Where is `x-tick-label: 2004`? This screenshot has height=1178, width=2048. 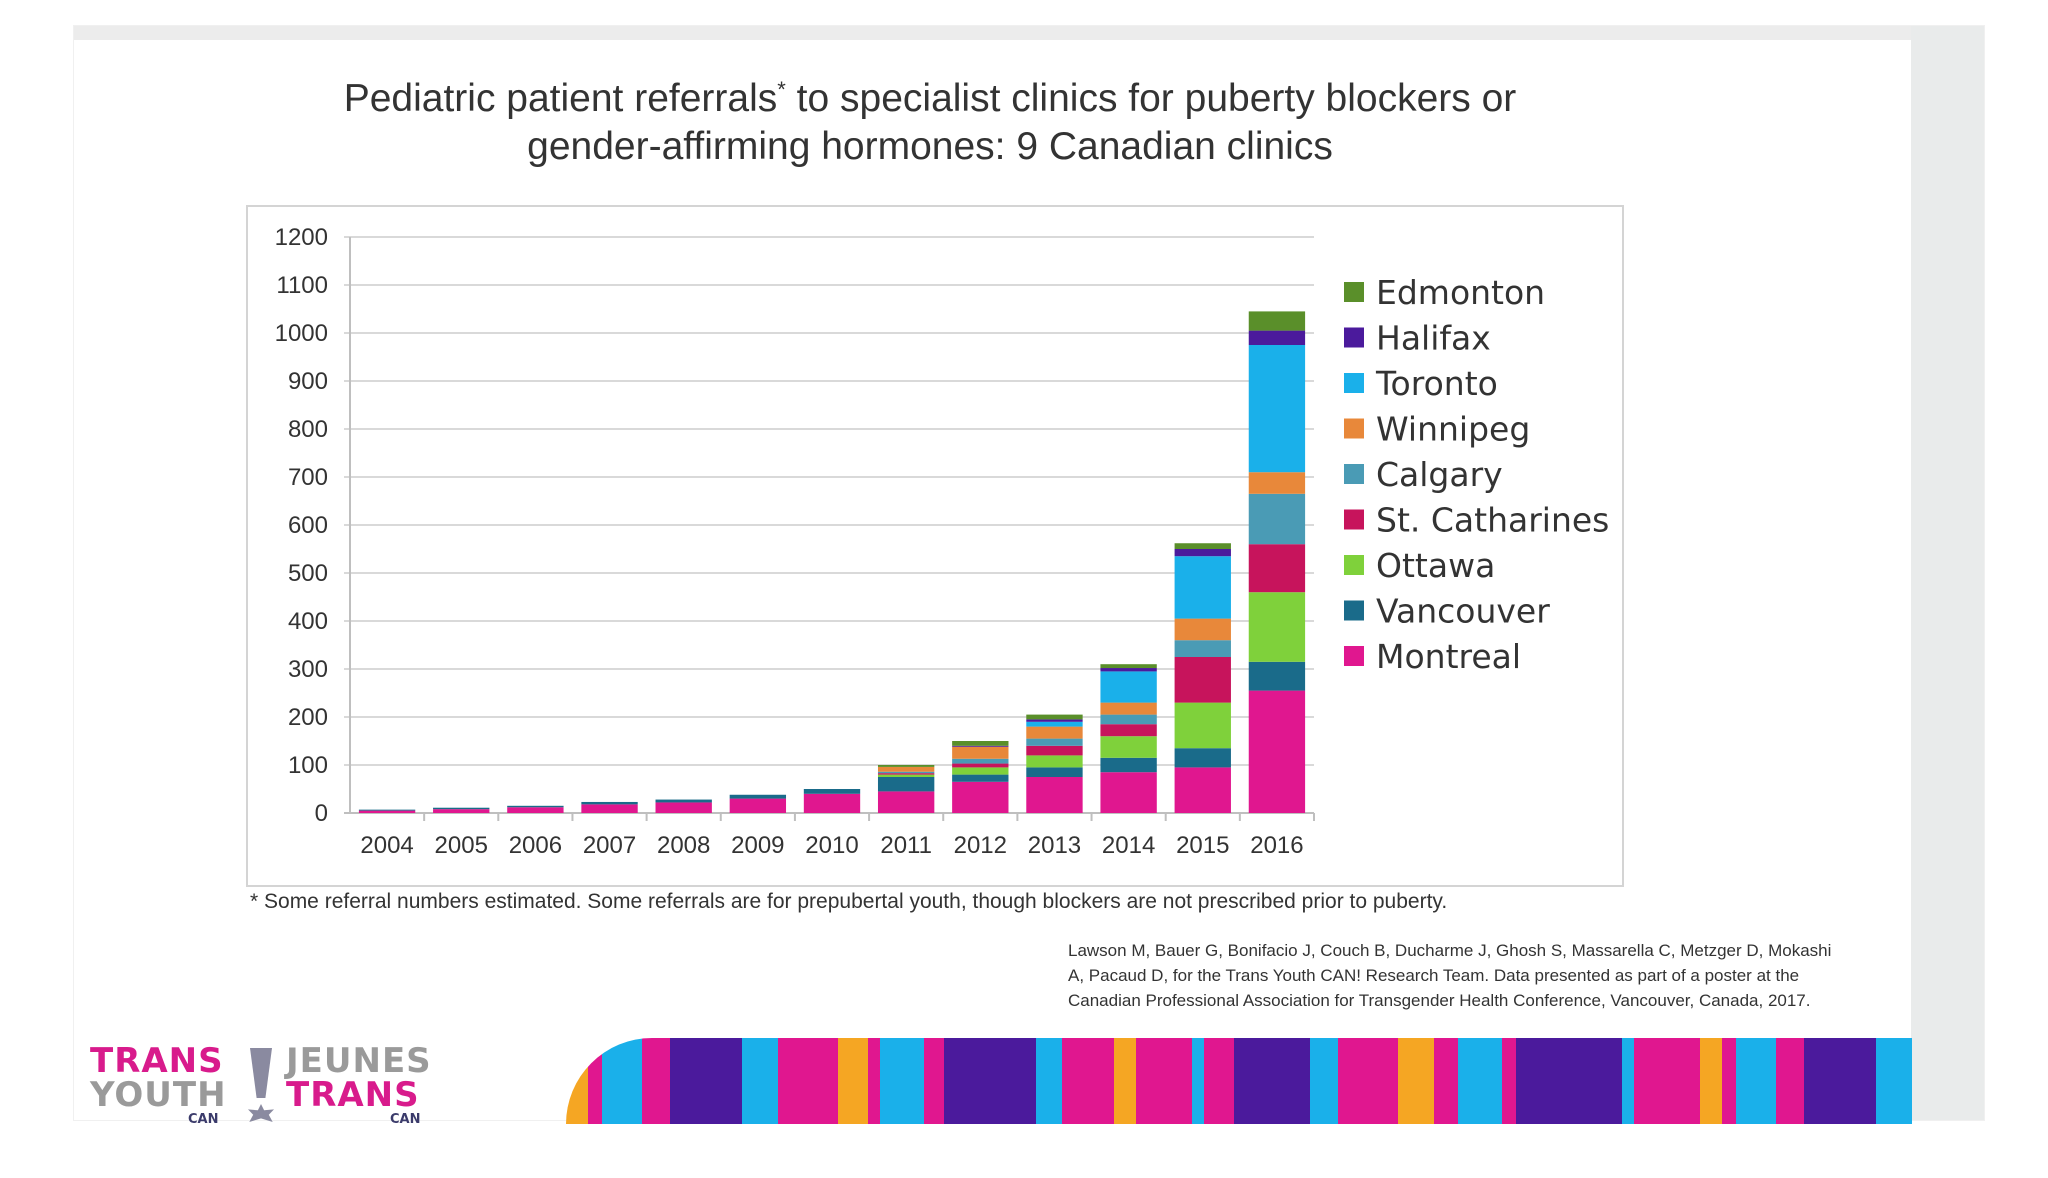
x-tick-label: 2004 is located at coordinates (386, 845).